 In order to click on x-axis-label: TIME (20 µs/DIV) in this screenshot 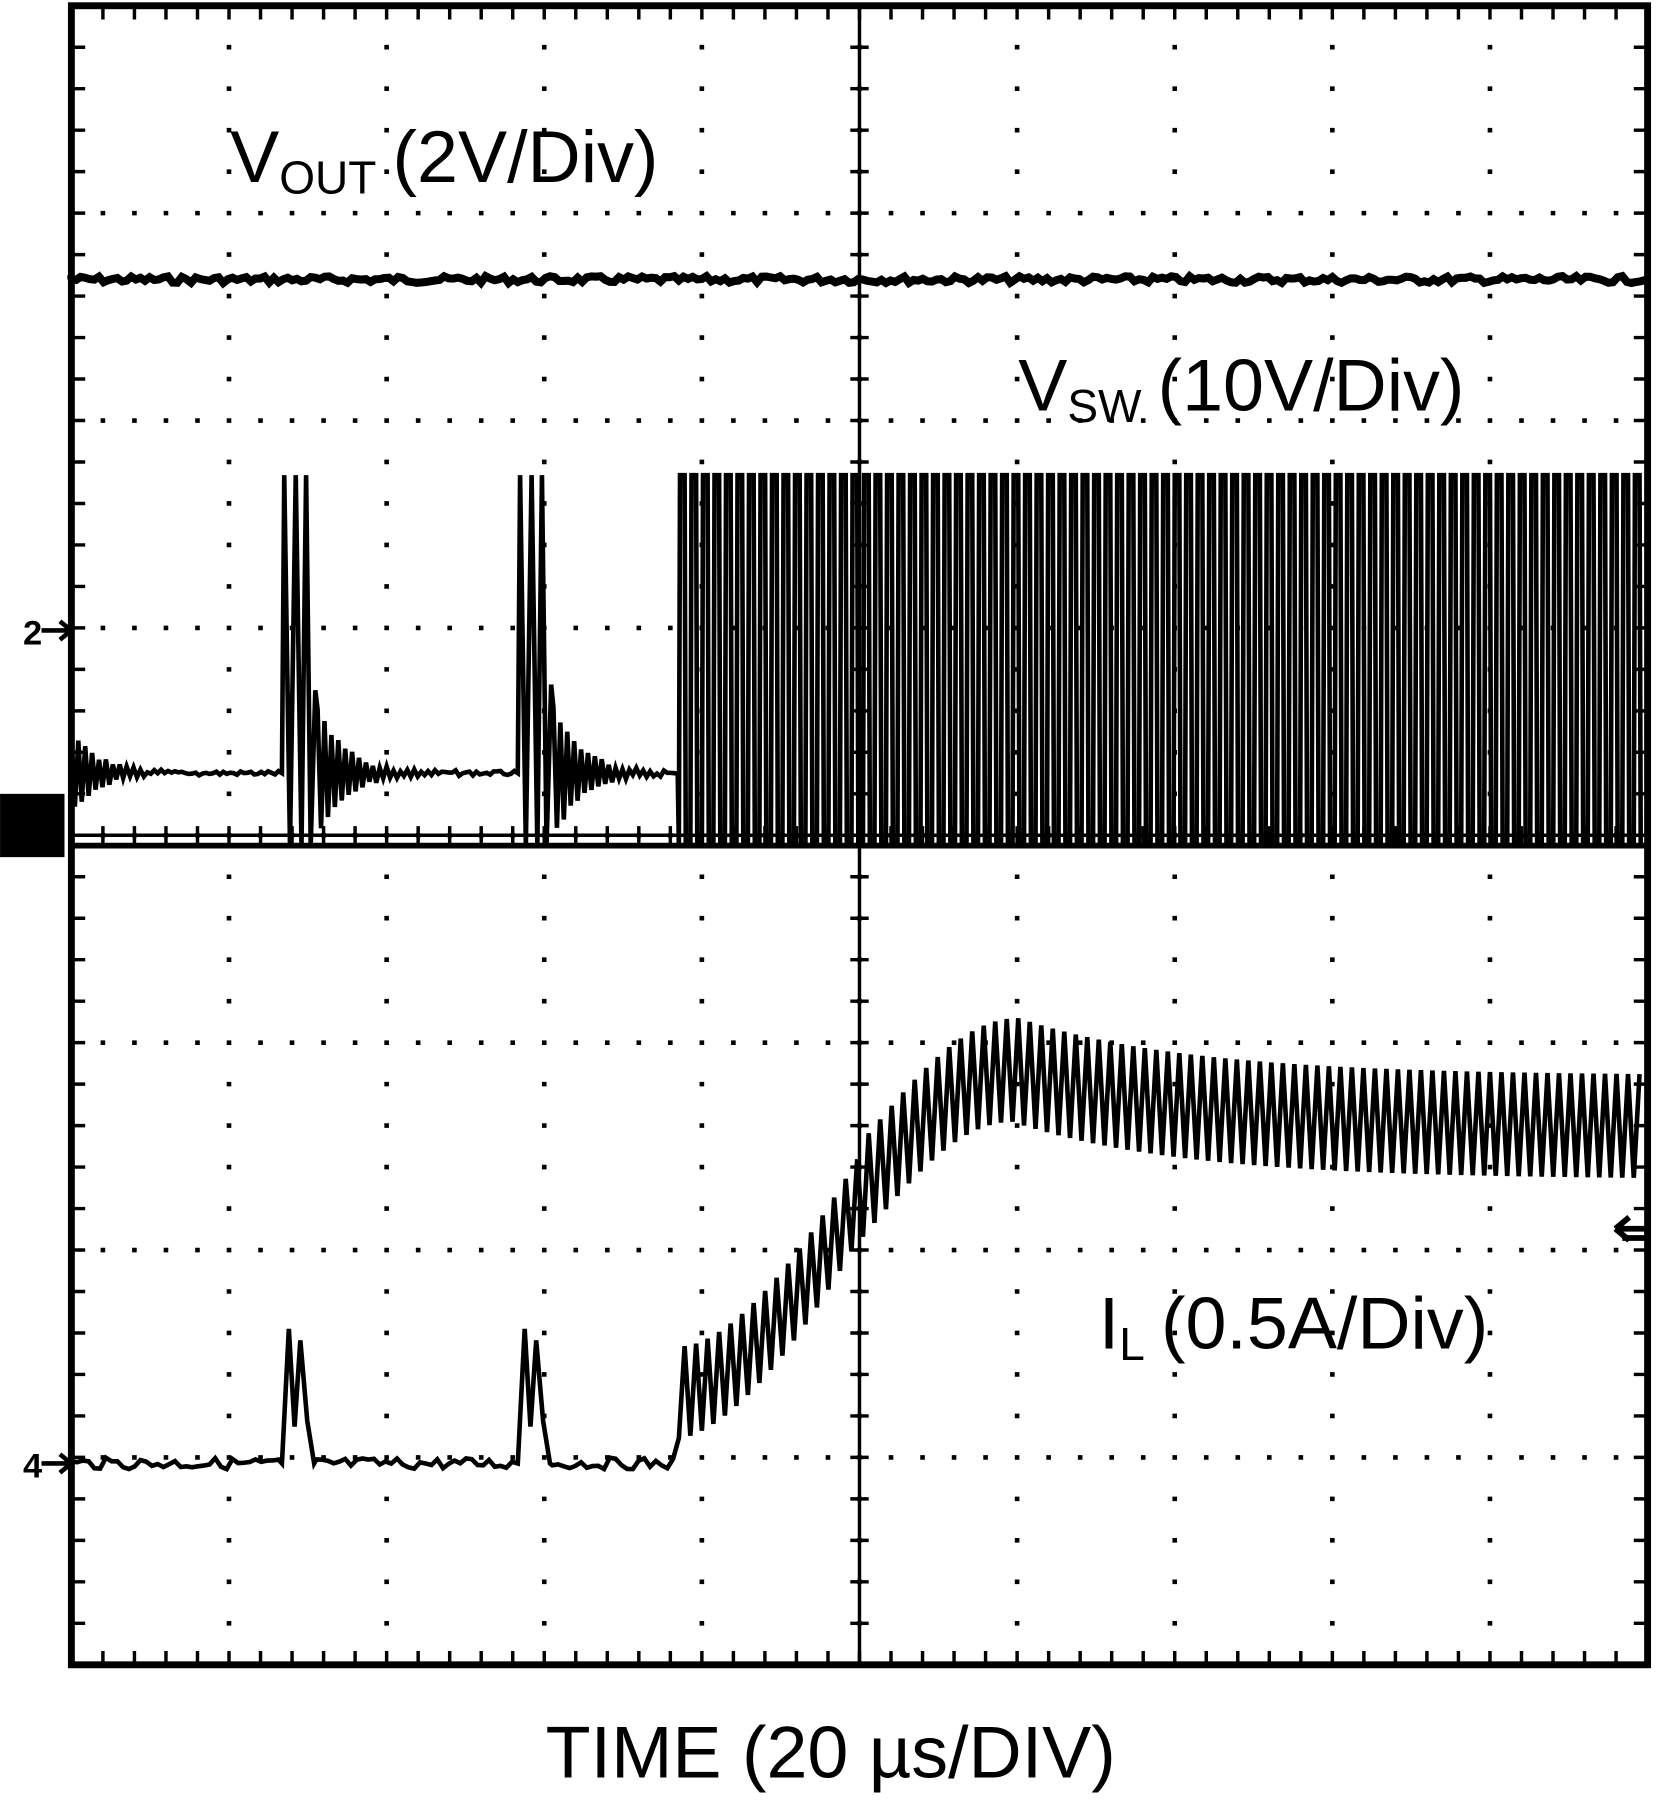, I will do `click(831, 1752)`.